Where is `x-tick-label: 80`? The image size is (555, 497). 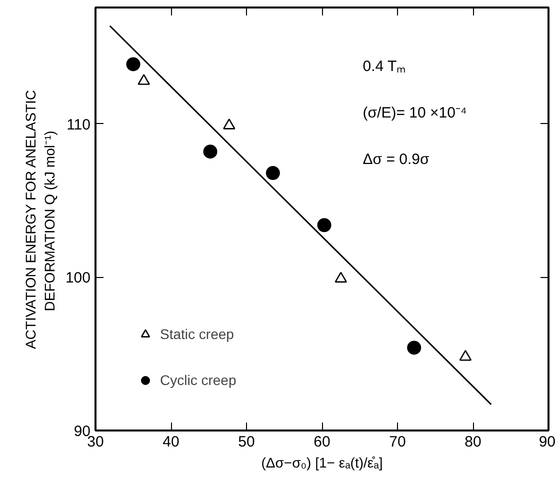 x-tick-label: 80 is located at coordinates (473, 442).